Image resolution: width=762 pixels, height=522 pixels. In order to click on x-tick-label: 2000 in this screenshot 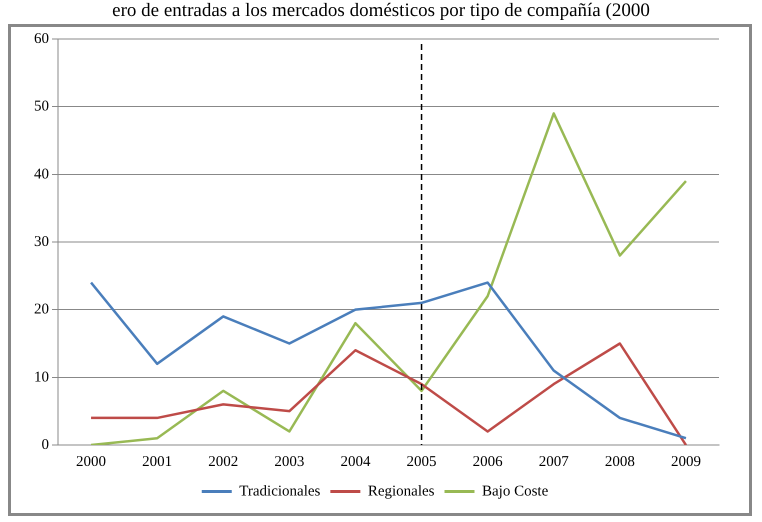, I will do `click(91, 462)`.